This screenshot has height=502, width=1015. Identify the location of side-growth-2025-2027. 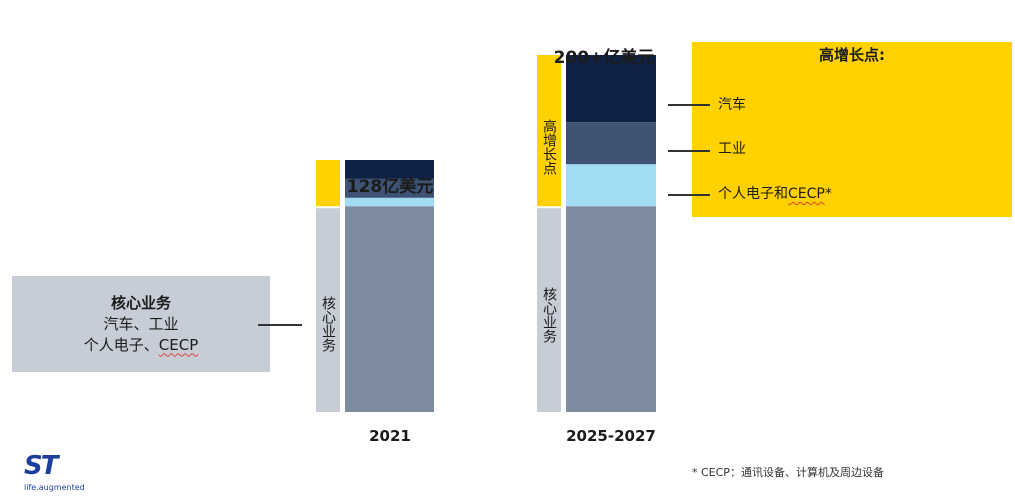
(549, 131).